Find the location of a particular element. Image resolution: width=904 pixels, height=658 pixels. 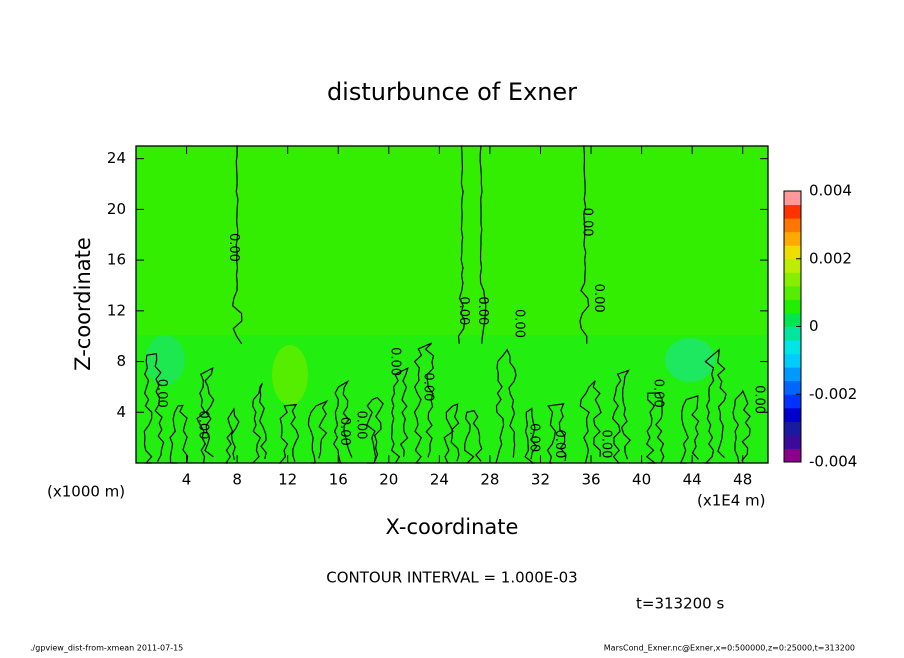

y-axis-label: Z-coordinate is located at coordinates (83, 304).